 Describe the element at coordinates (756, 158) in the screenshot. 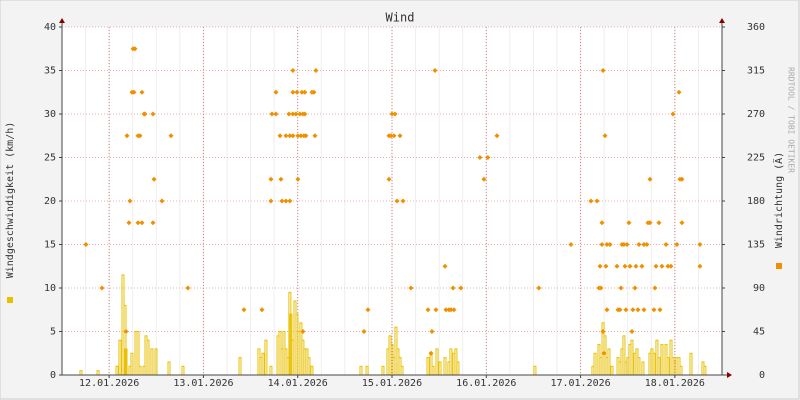

I see `y2-tick-label: 225` at that location.